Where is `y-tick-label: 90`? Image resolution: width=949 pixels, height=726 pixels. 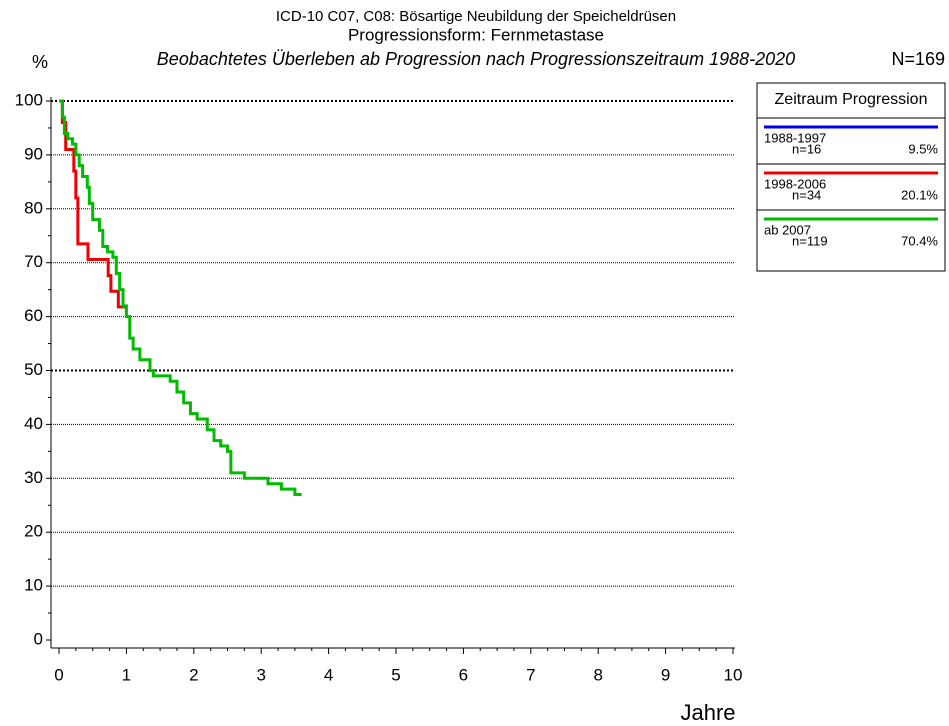
y-tick-label: 90 is located at coordinates (33, 153).